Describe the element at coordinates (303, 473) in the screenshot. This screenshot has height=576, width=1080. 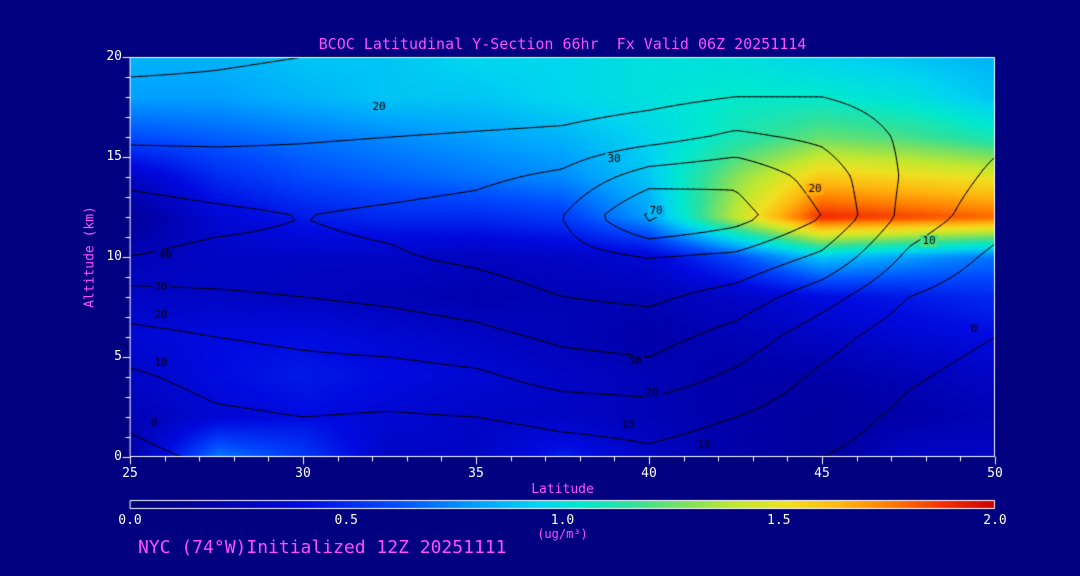
I see `x-axis-tick-label: 30` at that location.